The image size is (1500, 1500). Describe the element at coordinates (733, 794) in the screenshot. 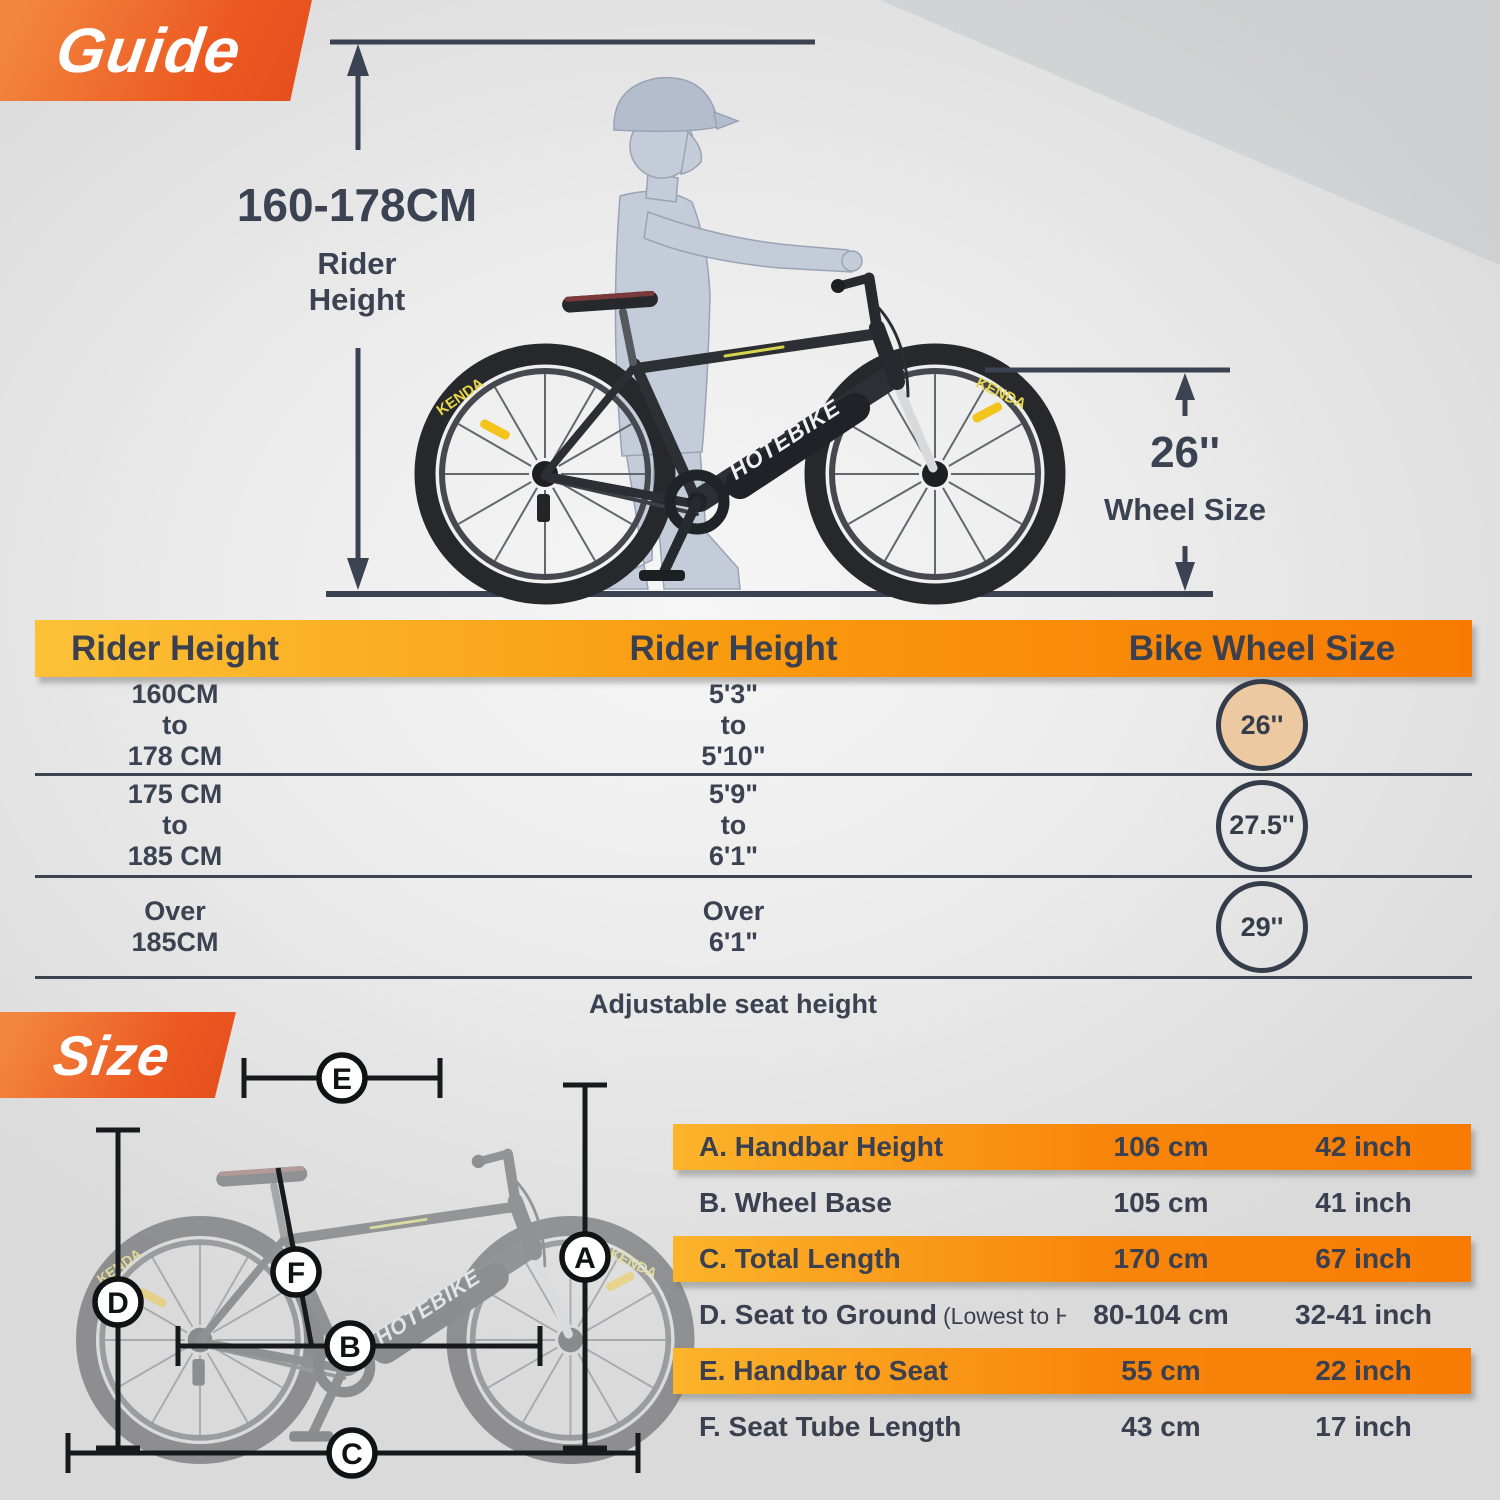

I see `range-line: 5'9"` at that location.